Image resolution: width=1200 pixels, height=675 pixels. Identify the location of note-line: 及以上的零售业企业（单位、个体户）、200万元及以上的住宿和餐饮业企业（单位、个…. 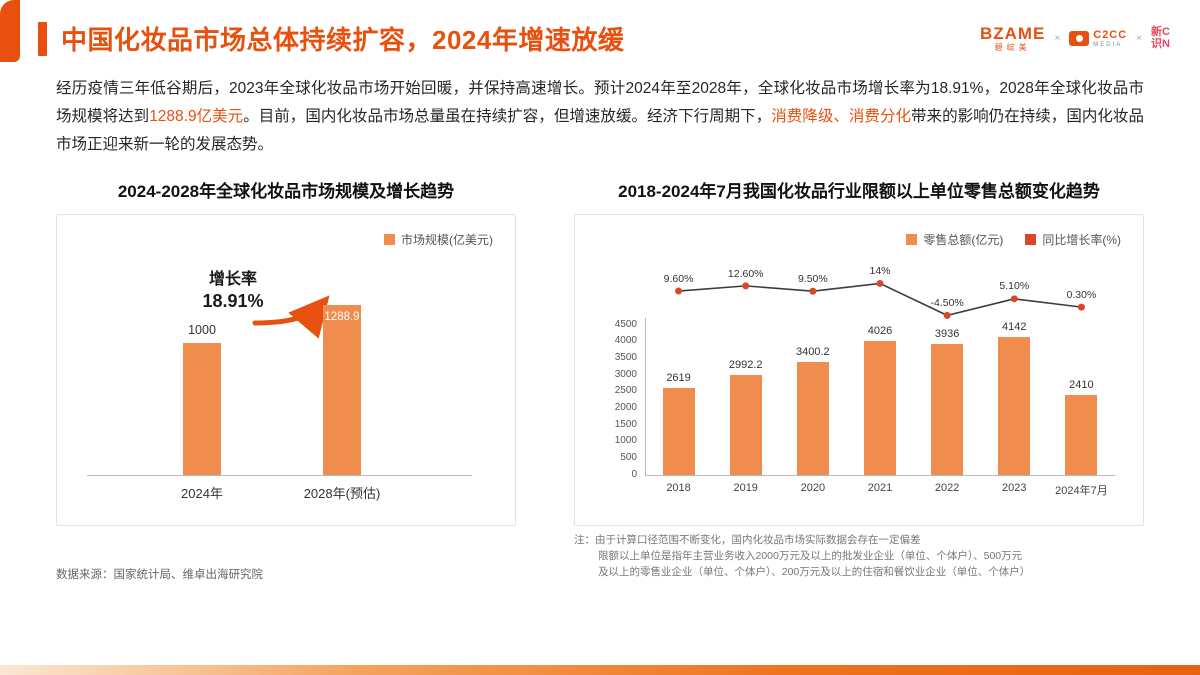
(814, 572).